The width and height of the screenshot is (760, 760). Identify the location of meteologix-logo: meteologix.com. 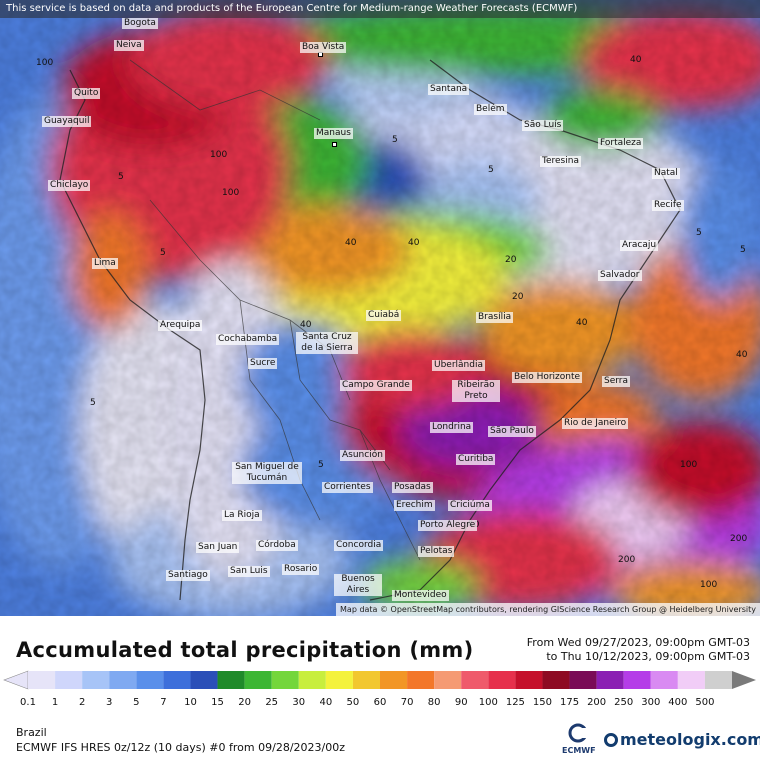
(682, 739).